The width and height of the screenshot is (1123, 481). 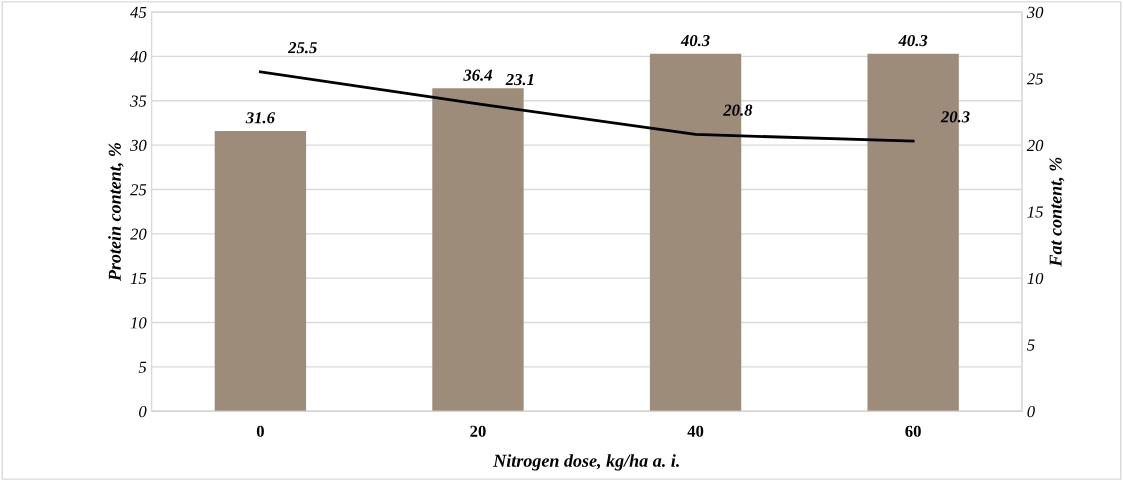 What do you see at coordinates (138, 12) in the screenshot?
I see `y-tick-label: 45` at bounding box center [138, 12].